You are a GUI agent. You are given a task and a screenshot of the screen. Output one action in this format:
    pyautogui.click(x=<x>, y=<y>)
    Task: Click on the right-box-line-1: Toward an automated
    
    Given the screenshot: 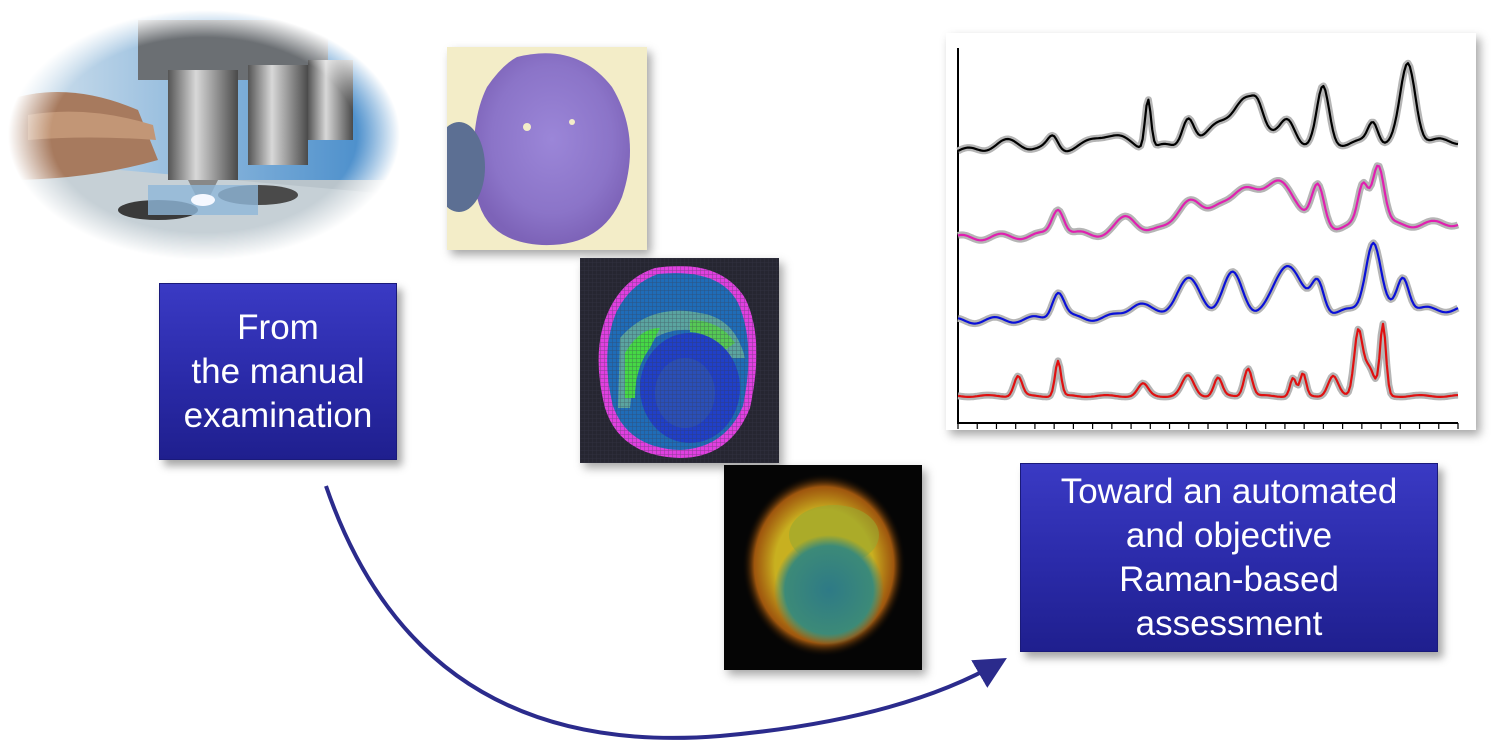 What is the action you would take?
    pyautogui.click(x=1229, y=491)
    